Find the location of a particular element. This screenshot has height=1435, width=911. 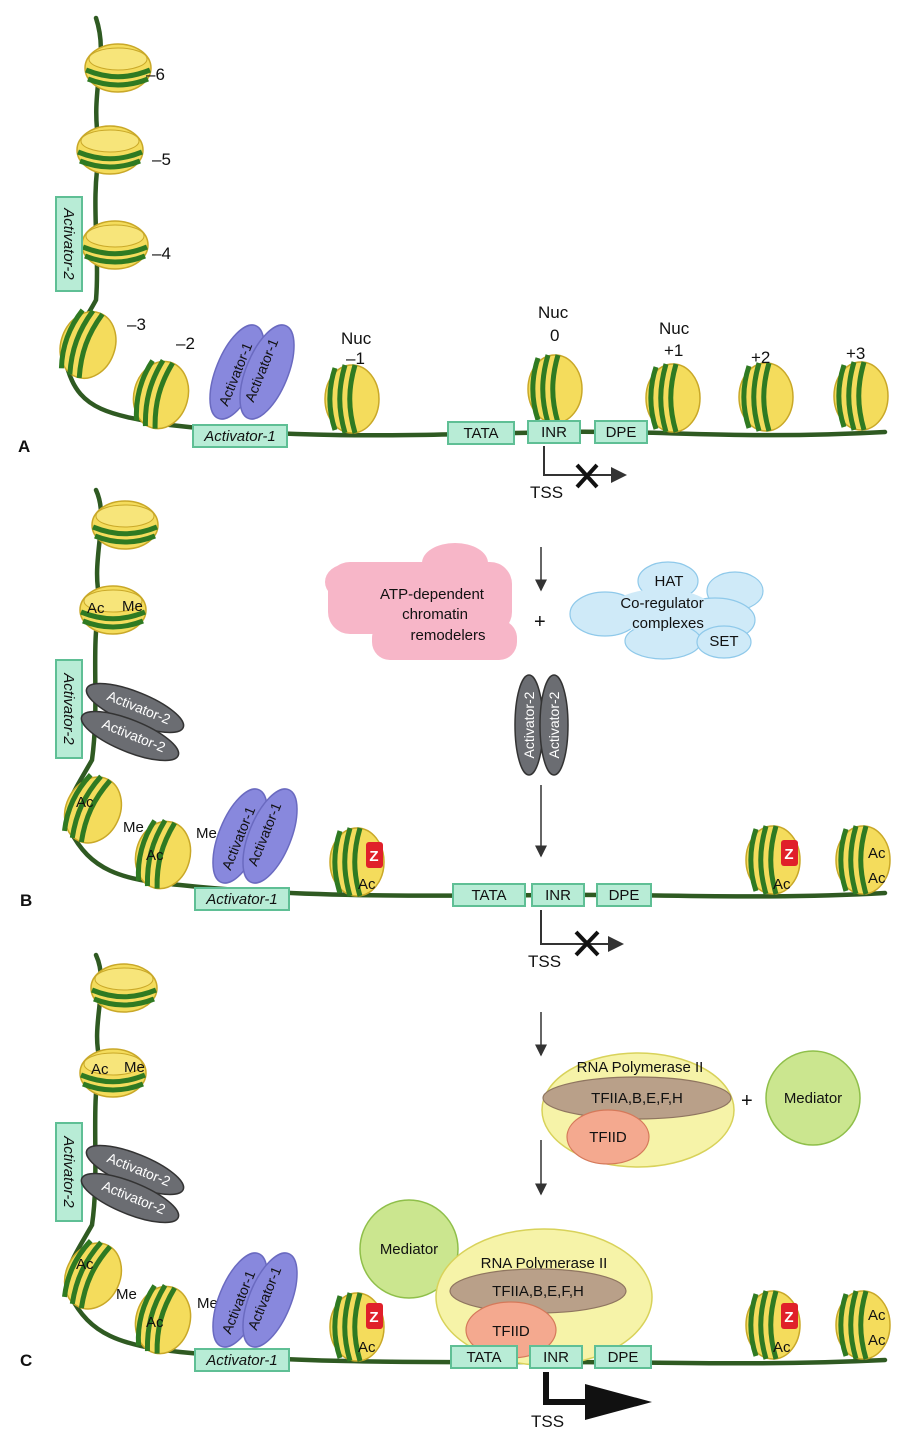

tata-box-a: TATA is located at coordinates (481, 433).